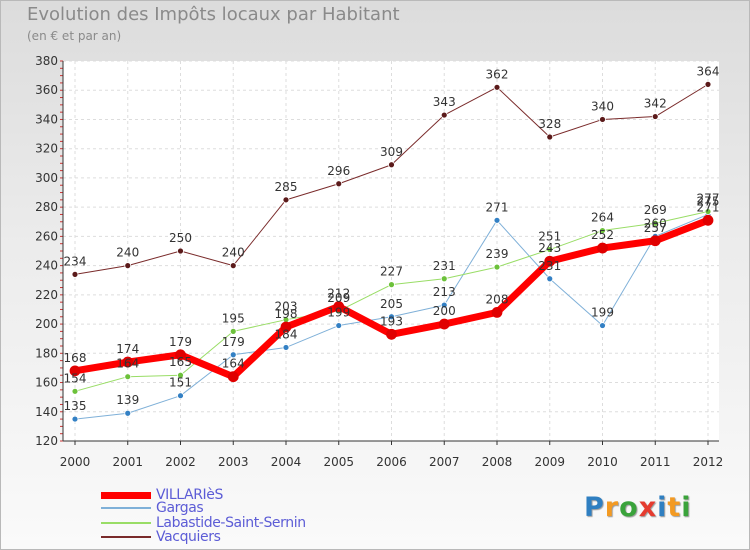 The height and width of the screenshot is (550, 750). What do you see at coordinates (188, 537) in the screenshot?
I see `legend-label-vacquiers: Vacquiers` at bounding box center [188, 537].